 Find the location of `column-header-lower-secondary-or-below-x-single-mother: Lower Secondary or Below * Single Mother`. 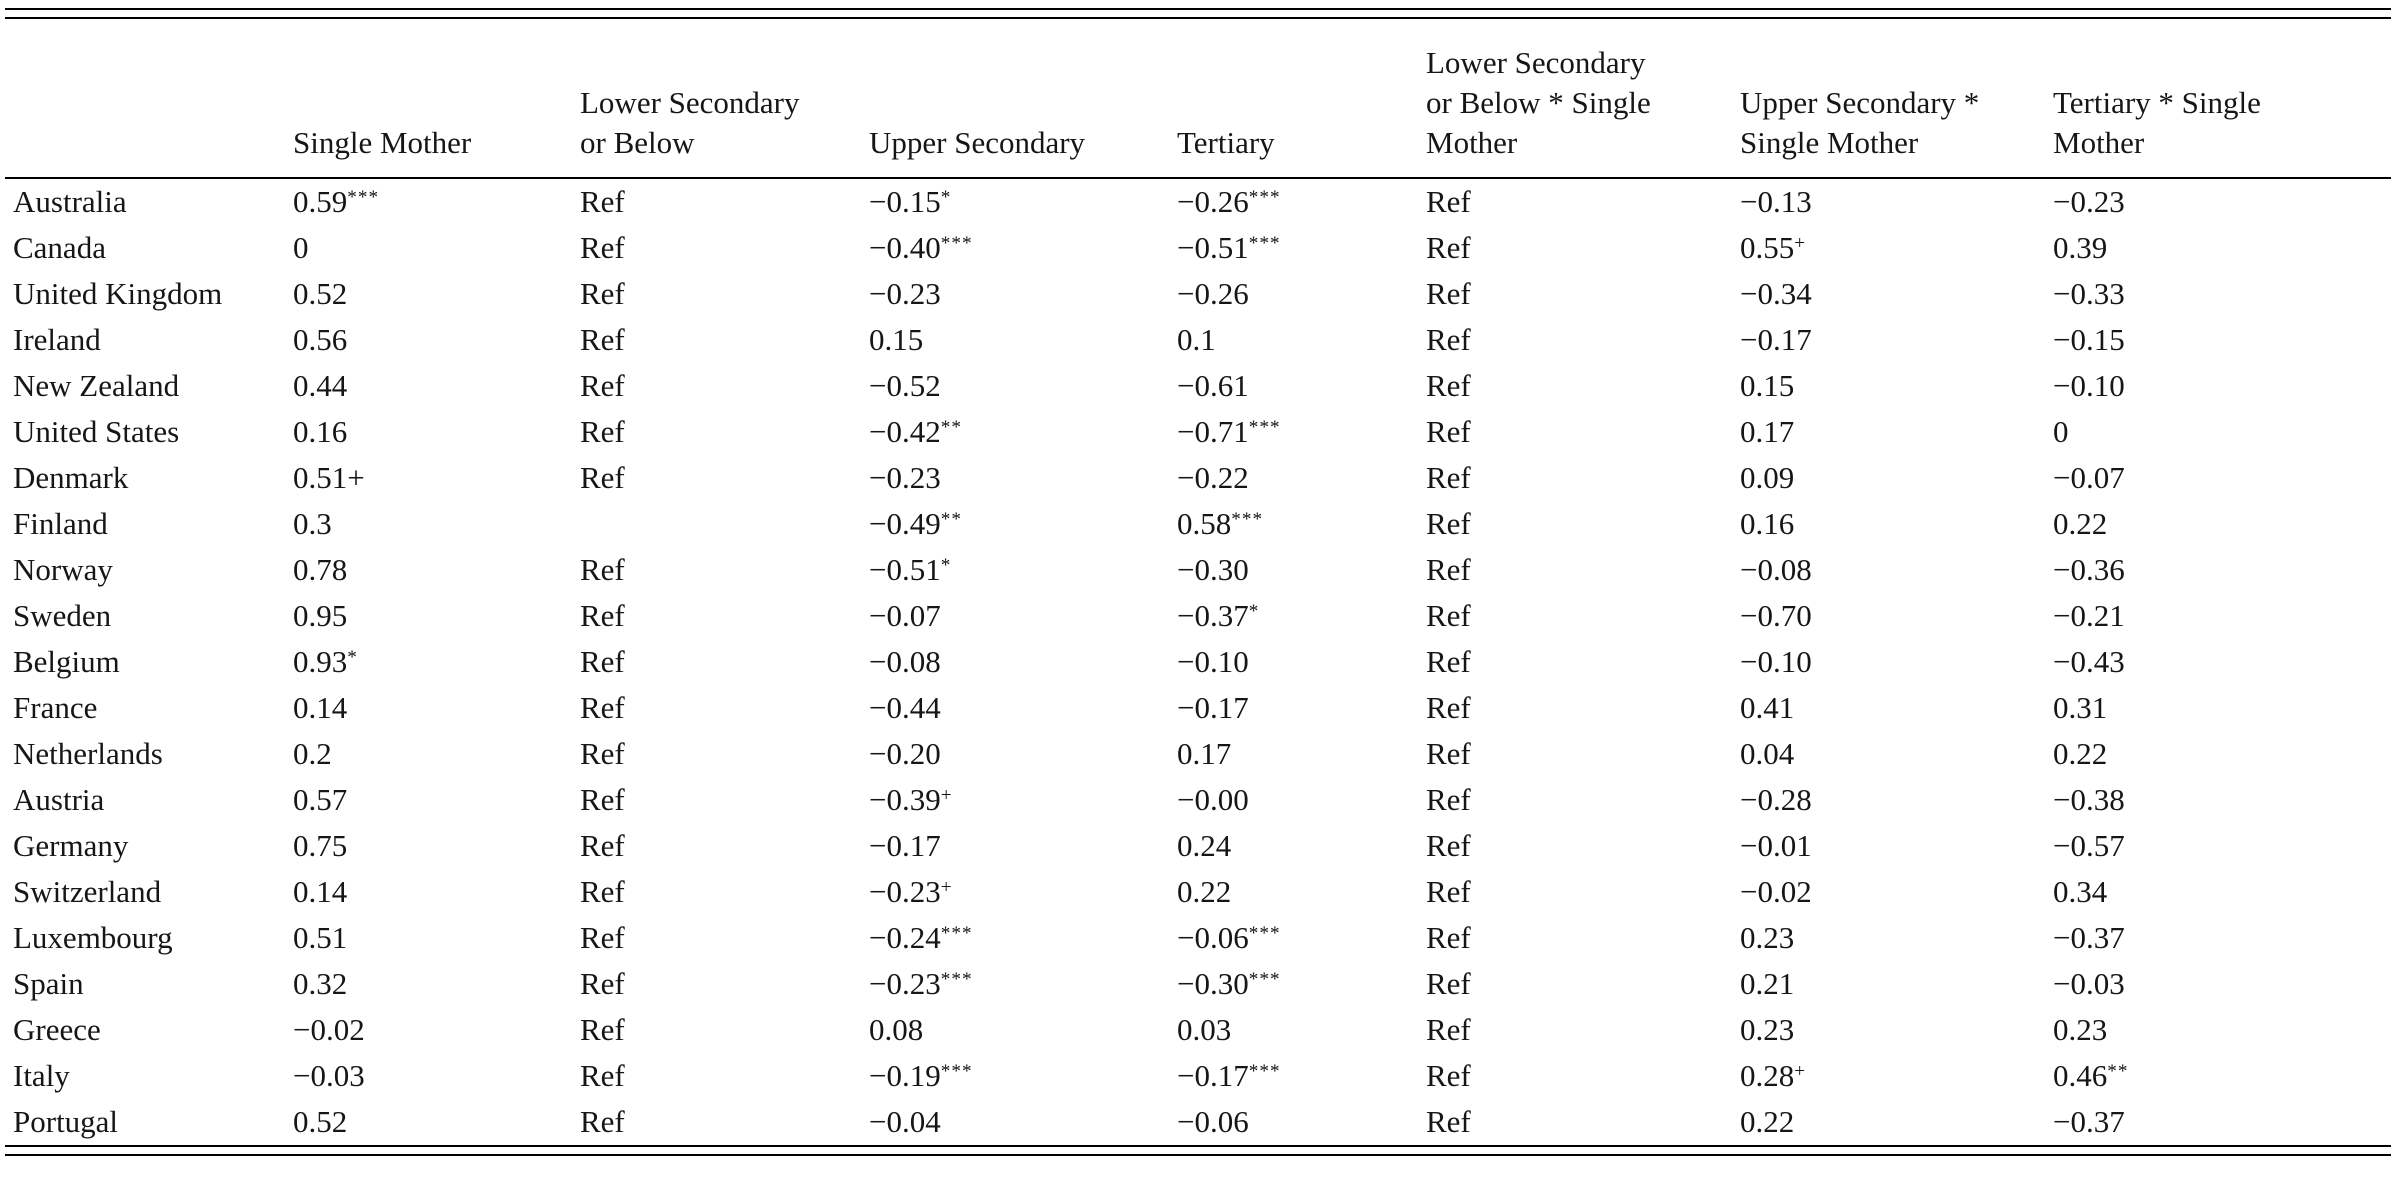

column-header-lower-secondary-or-below-x-single-mother: Lower Secondary or Below * Single Mother is located at coordinates (1583, 99).